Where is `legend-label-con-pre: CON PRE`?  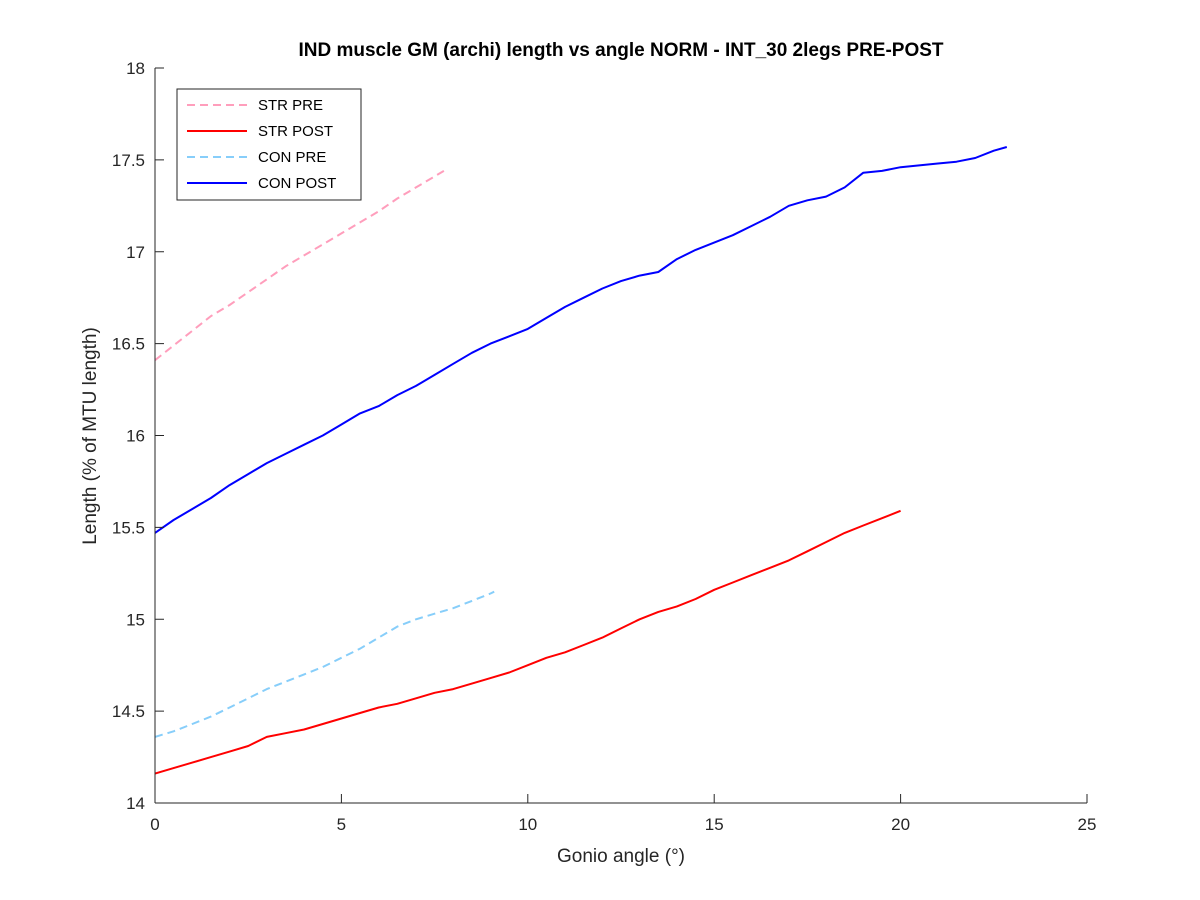
legend-label-con-pre: CON PRE is located at coordinates (292, 157).